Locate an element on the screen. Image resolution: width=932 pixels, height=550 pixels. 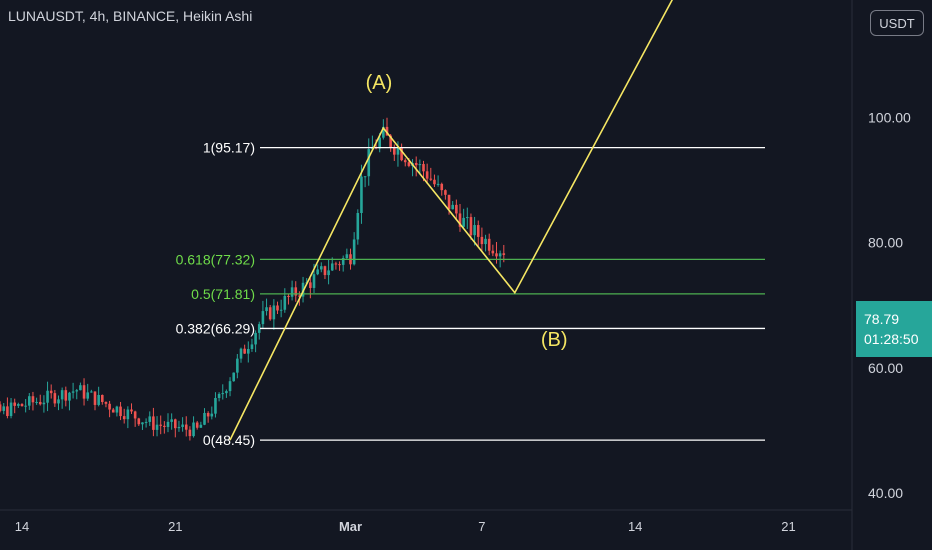
last-price-value: 78.79 is located at coordinates (882, 319).